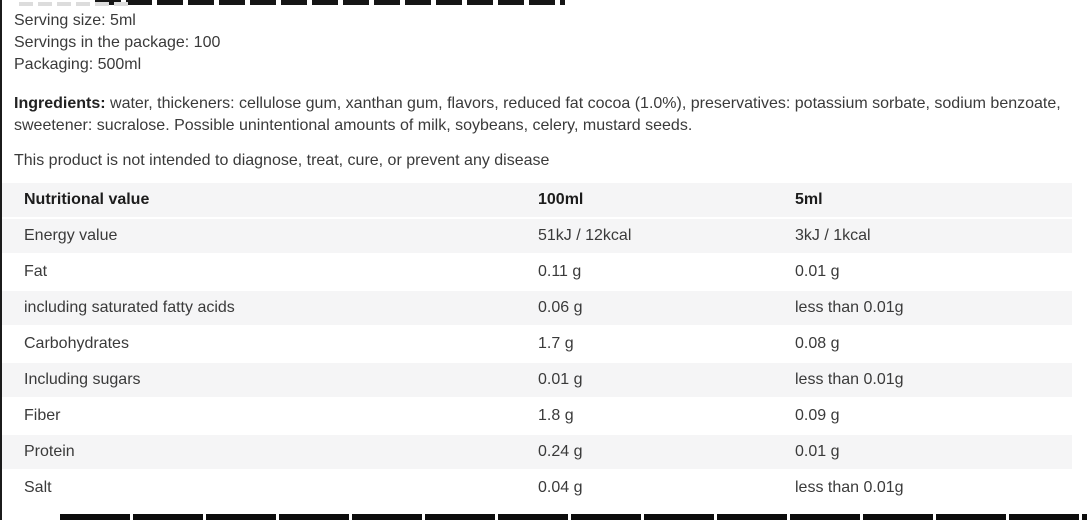  What do you see at coordinates (537, 453) in the screenshot?
I see `table-row-protein: Protein 0.24 g 0.01 g` at bounding box center [537, 453].